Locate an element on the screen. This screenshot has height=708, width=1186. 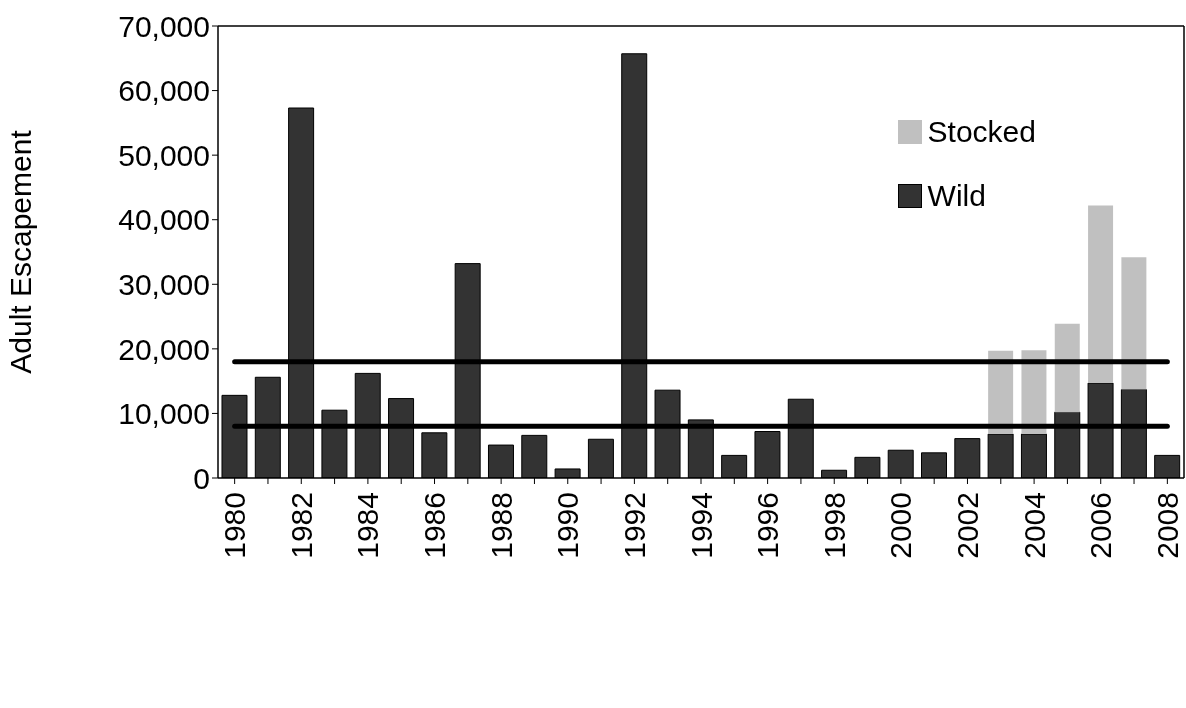
x-tick-label: 1988 is located at coordinates (501, 525).